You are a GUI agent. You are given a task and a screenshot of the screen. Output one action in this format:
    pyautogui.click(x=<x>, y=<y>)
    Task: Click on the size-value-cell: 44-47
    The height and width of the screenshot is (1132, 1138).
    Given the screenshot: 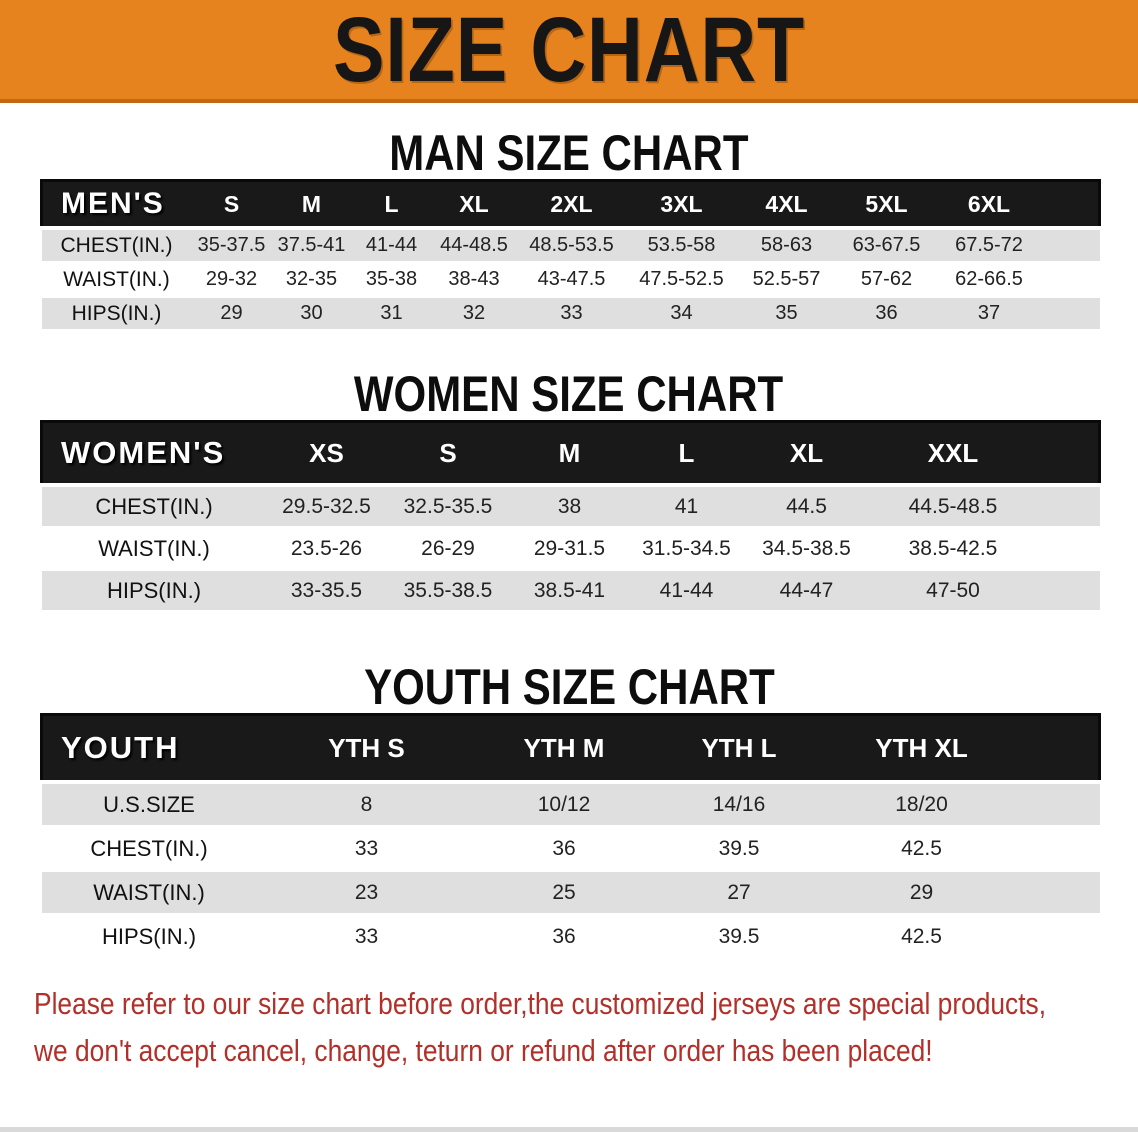 What is the action you would take?
    pyautogui.click(x=806, y=591)
    